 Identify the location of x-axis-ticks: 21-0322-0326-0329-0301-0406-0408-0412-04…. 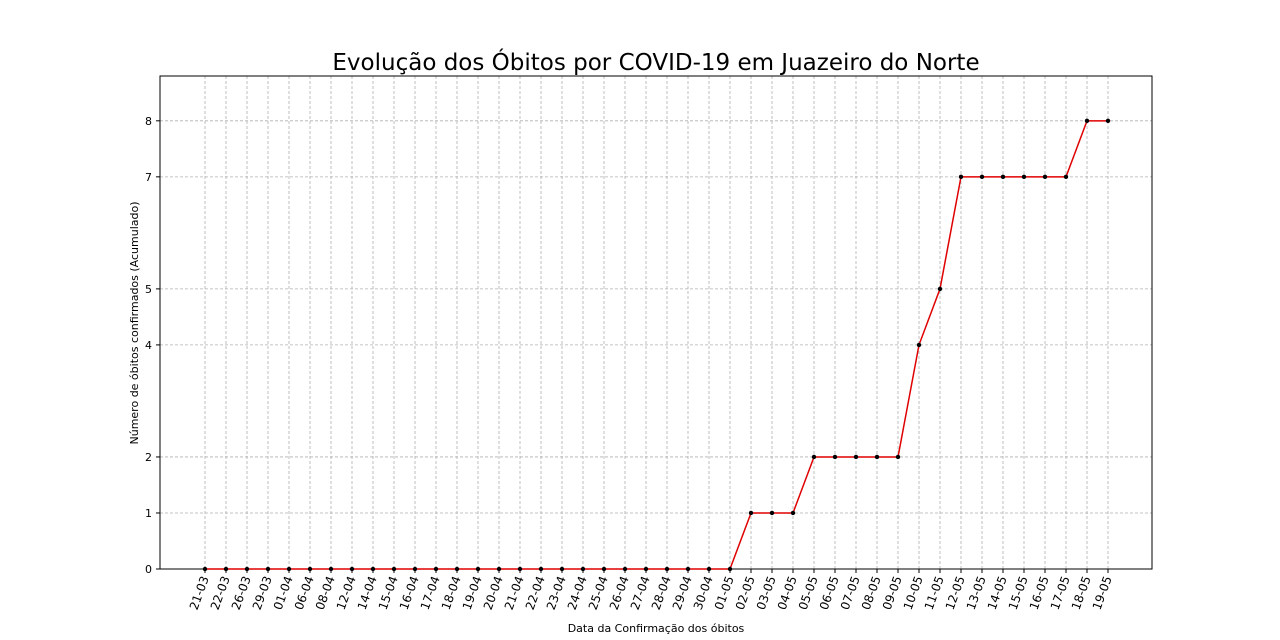
(651, 590).